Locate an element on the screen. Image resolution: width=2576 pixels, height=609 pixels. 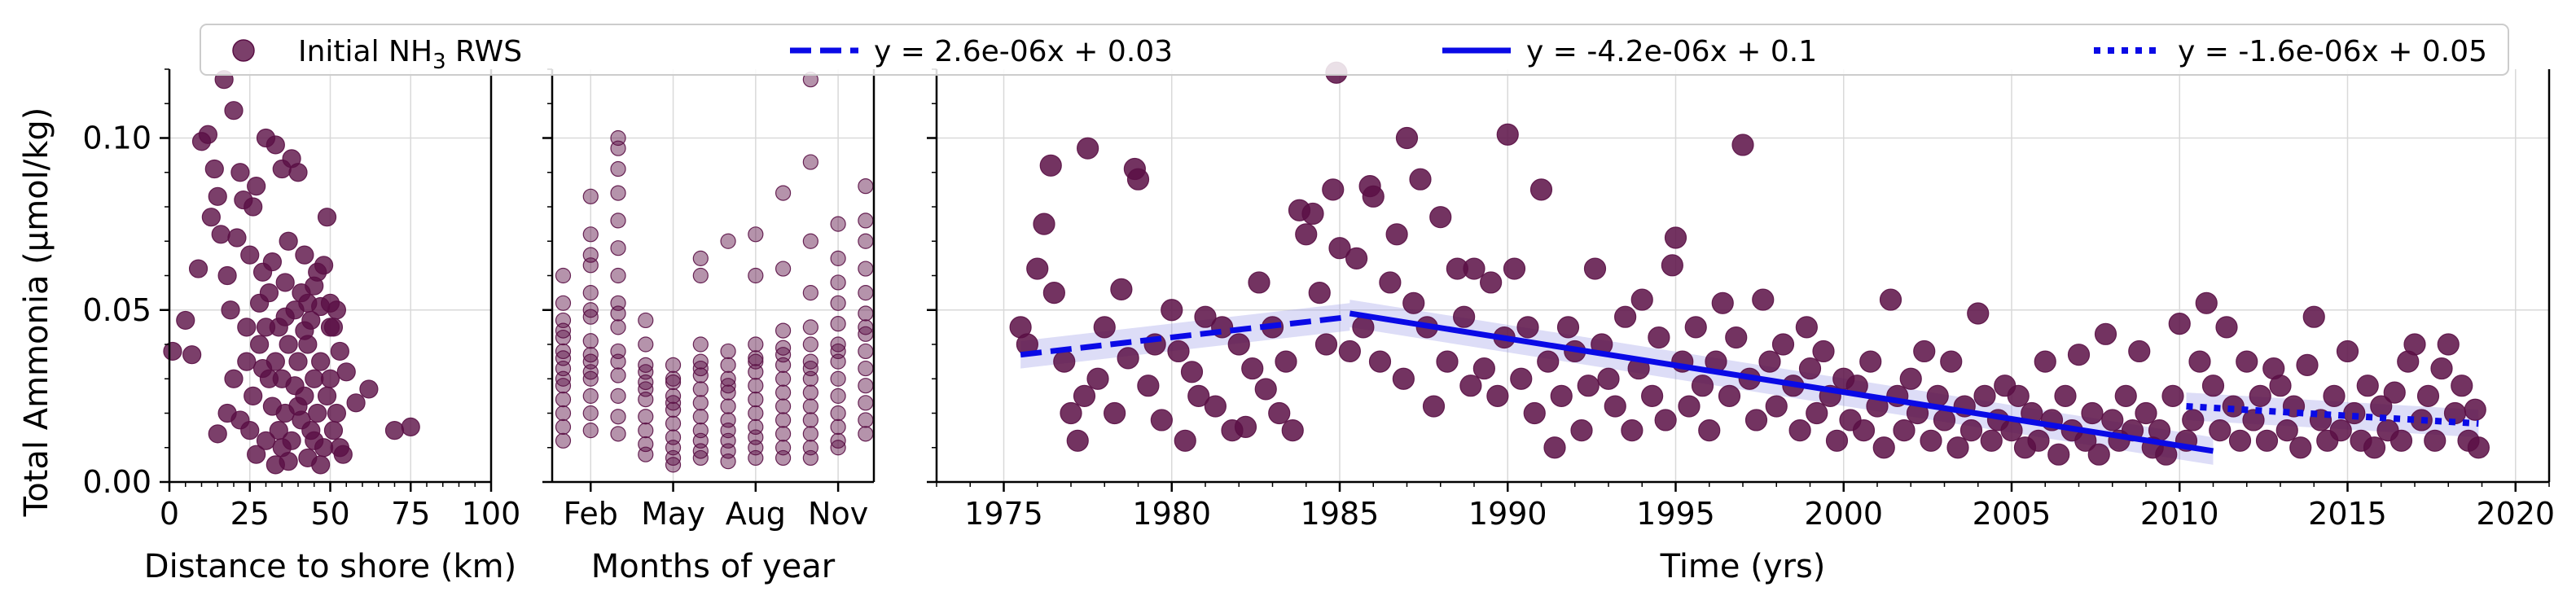
fit-line-dashed is located at coordinates (1185, 335).